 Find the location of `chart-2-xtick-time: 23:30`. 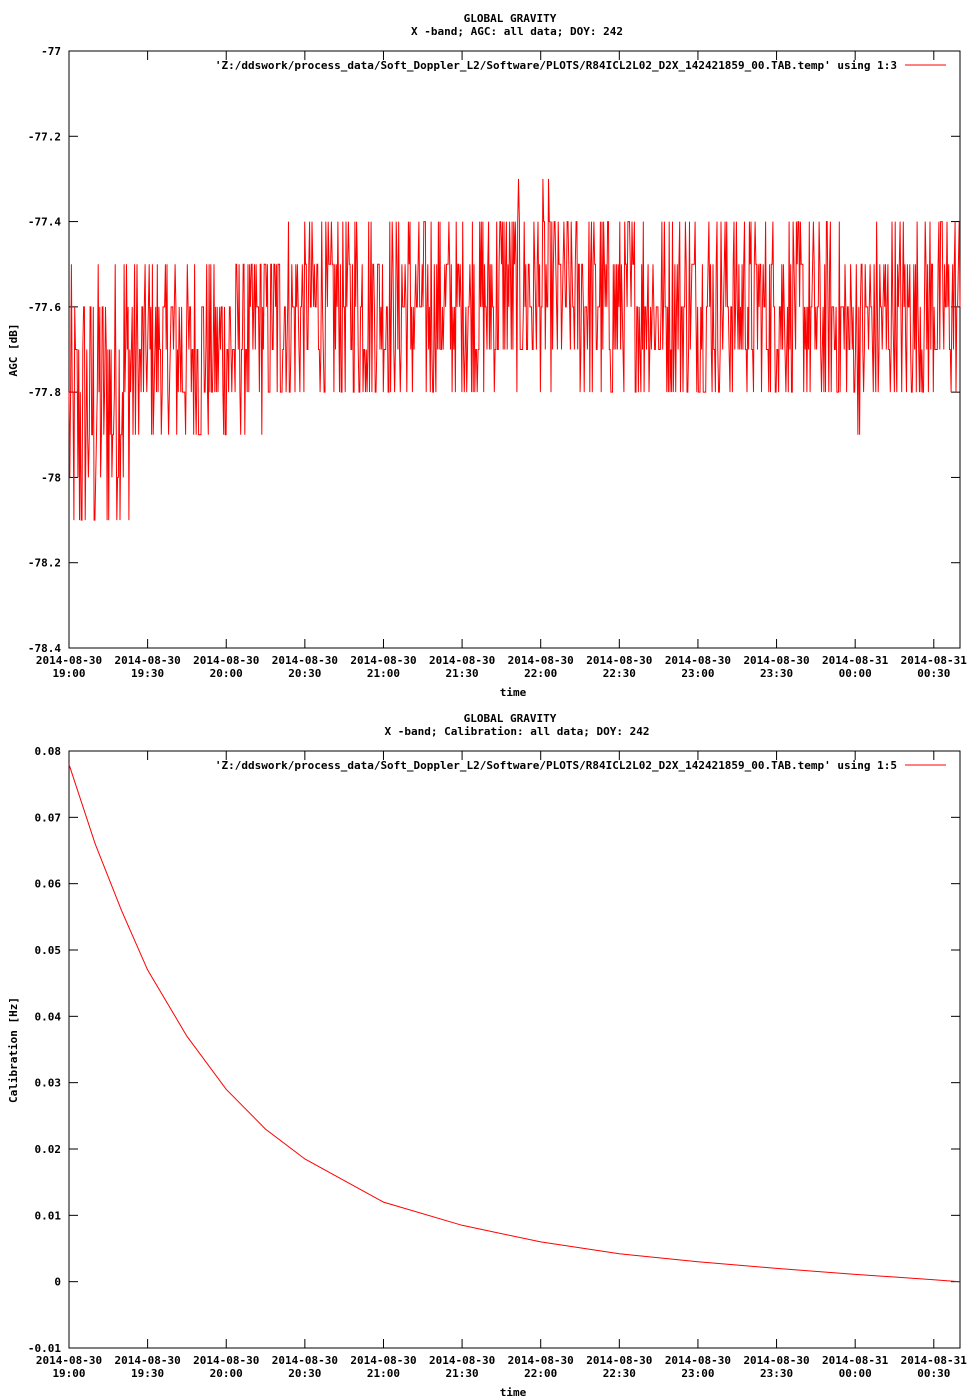

chart-2-xtick-time: 23:30 is located at coordinates (776, 1373).